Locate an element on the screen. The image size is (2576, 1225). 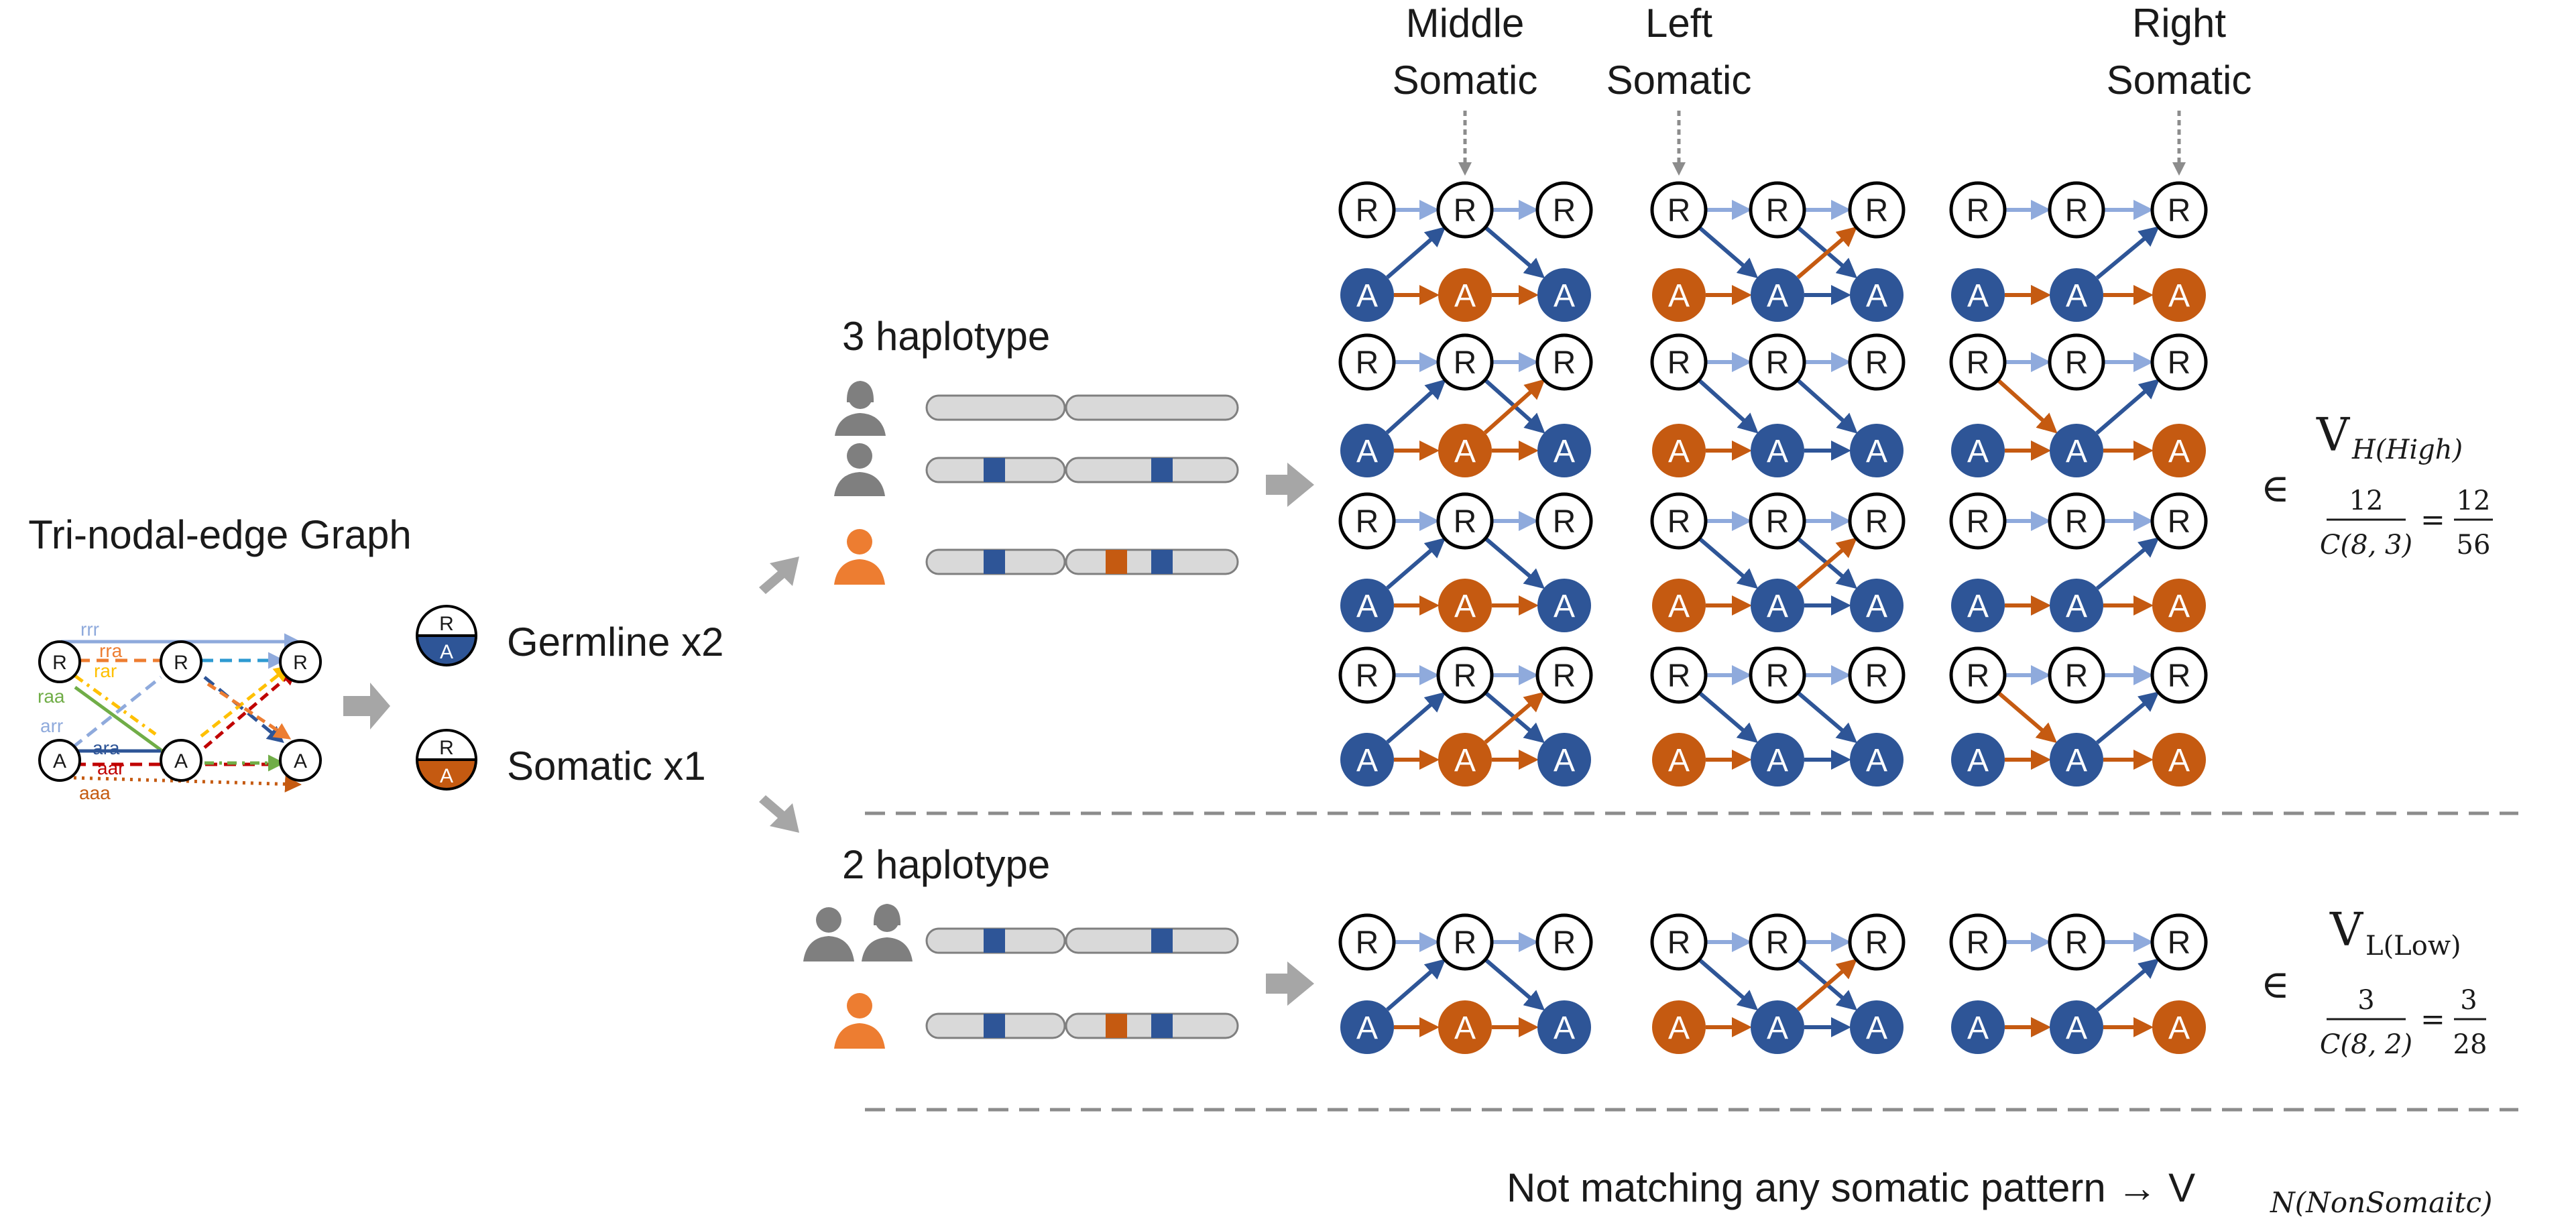
pattern-cell-high-6: R A R A R A is located at coordinates (1465, 562).